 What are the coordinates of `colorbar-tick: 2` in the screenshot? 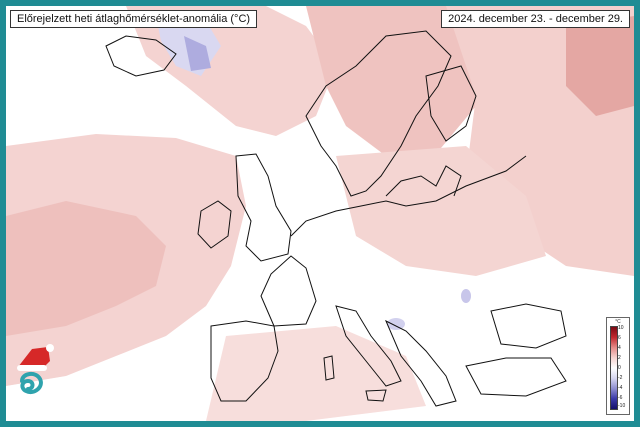 It's located at (619, 358).